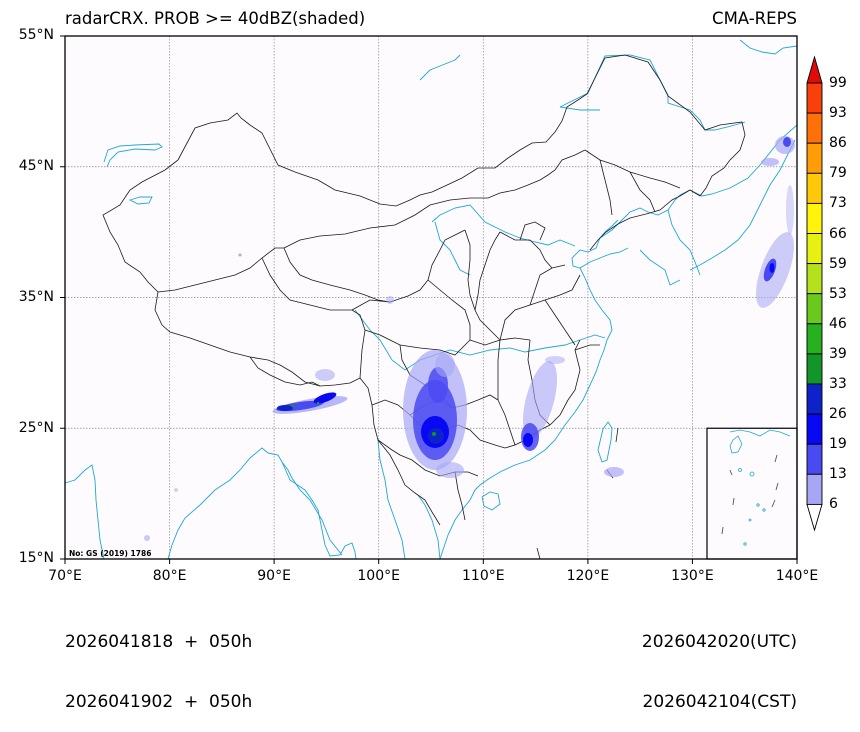 Image resolution: width=860 pixels, height=732 pixels. I want to click on x-tick-100e: 100°E, so click(378, 576).